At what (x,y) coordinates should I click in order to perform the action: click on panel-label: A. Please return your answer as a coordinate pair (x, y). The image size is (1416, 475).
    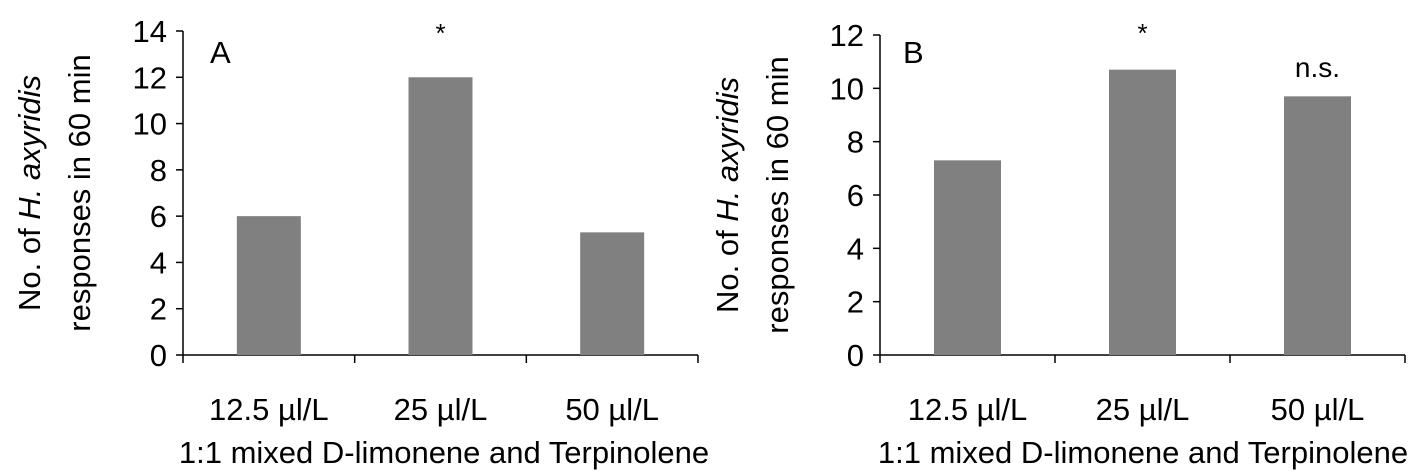
    Looking at the image, I should click on (220, 52).